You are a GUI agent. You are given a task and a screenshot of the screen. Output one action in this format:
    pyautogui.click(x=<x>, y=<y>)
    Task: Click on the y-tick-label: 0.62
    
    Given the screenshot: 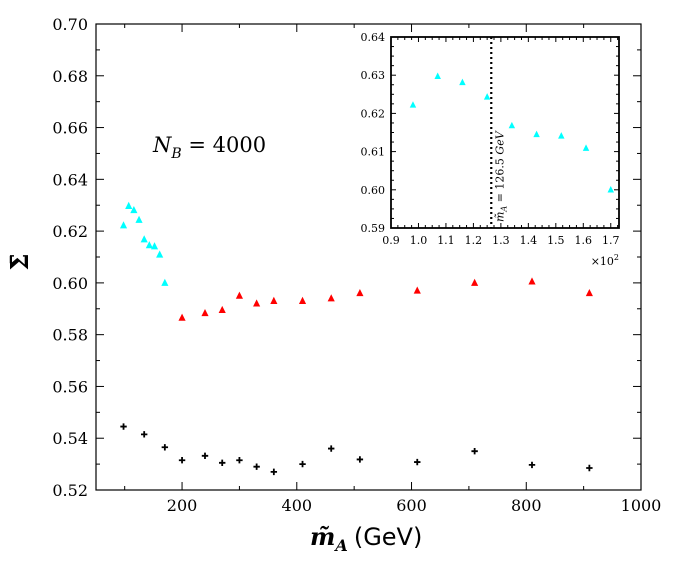 What is the action you would take?
    pyautogui.click(x=70, y=231)
    